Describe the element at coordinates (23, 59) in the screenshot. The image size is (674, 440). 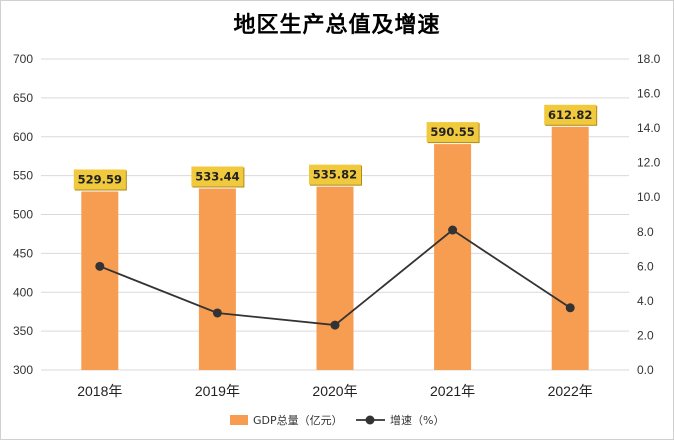
I see `y-left-tick-label: 700` at that location.